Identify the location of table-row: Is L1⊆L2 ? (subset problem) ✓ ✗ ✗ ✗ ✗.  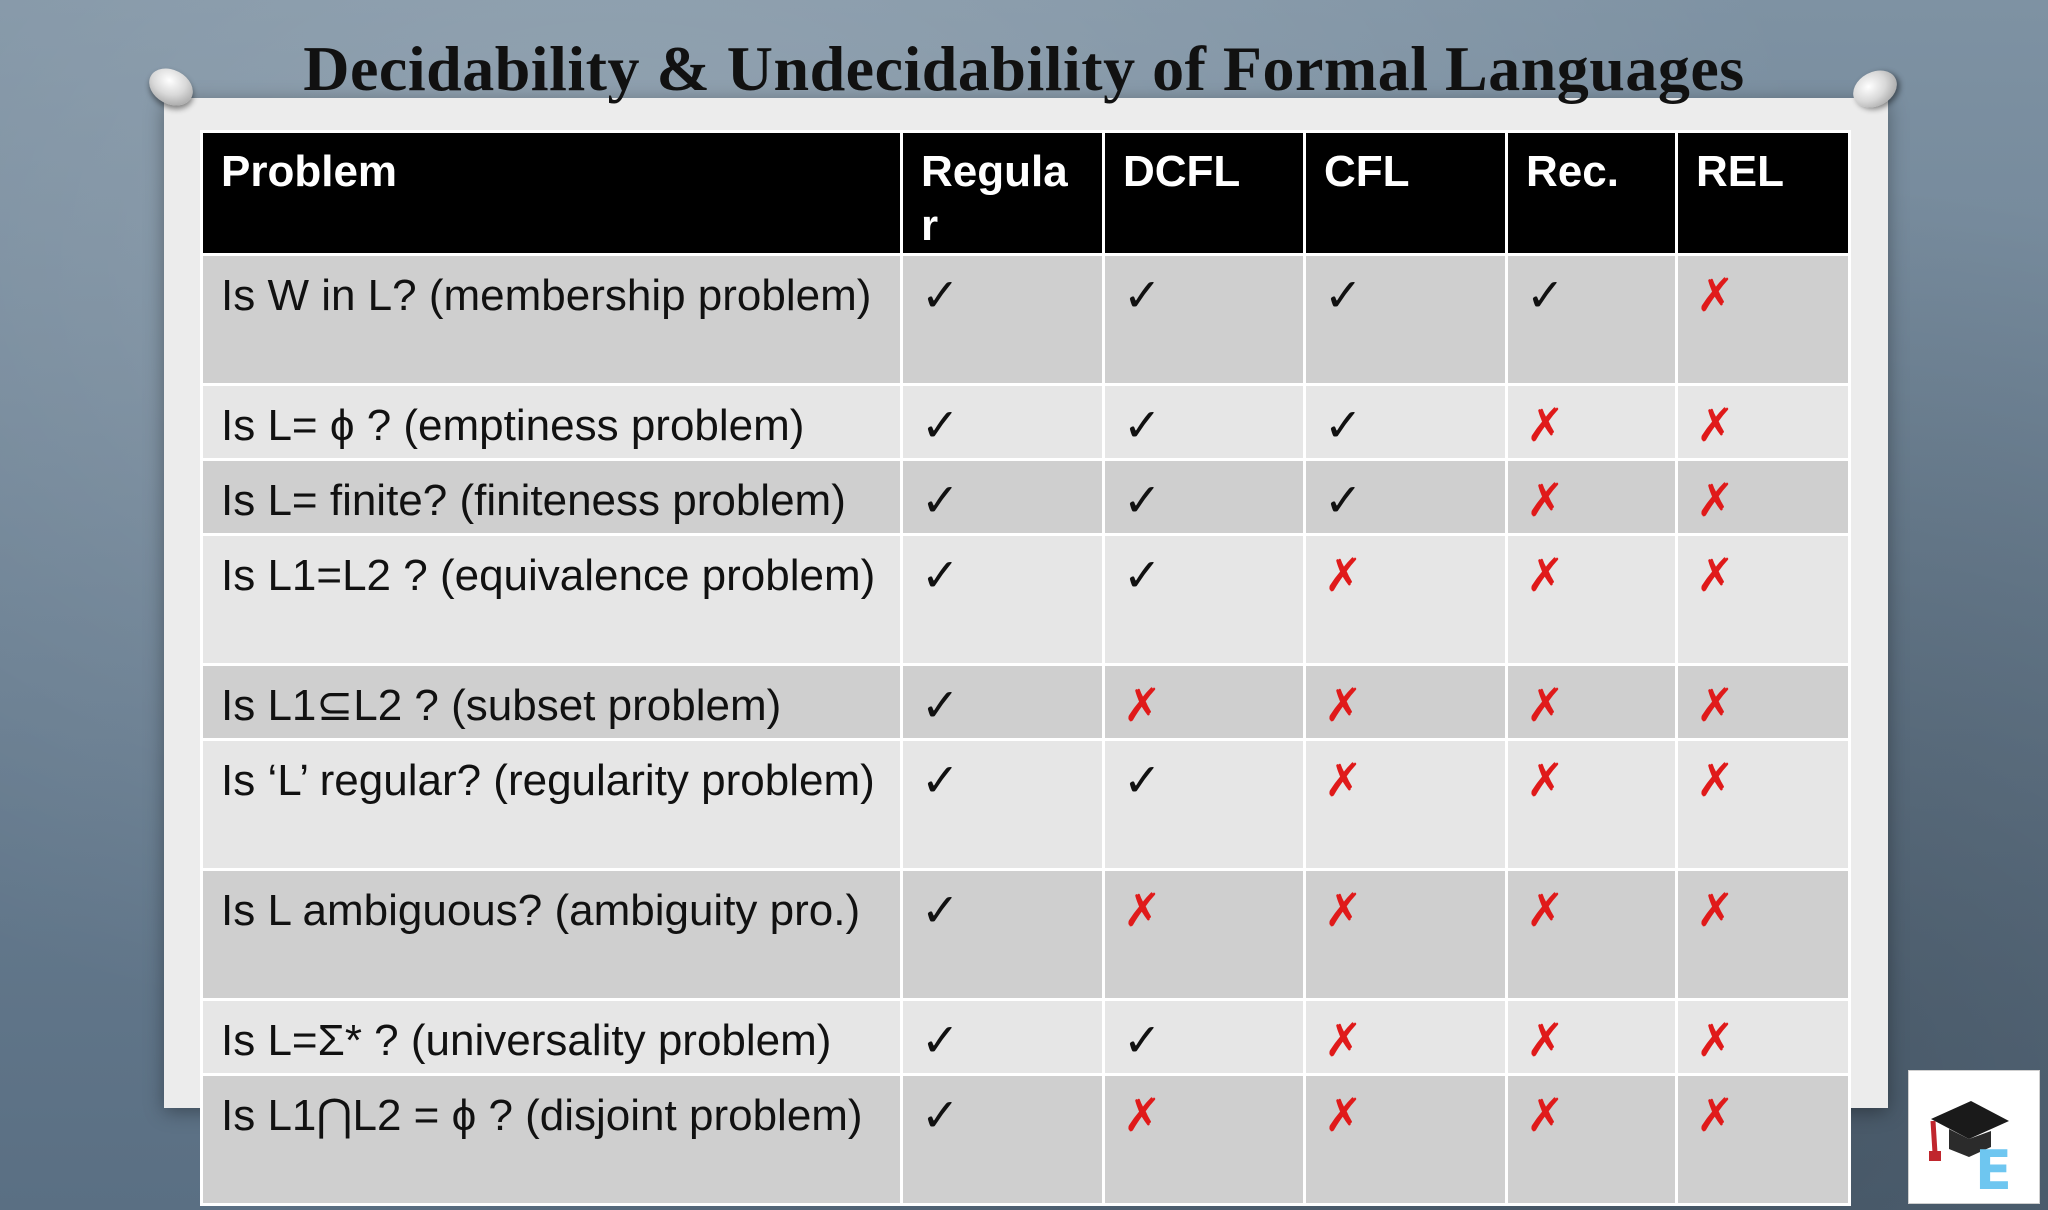
(1025, 702).